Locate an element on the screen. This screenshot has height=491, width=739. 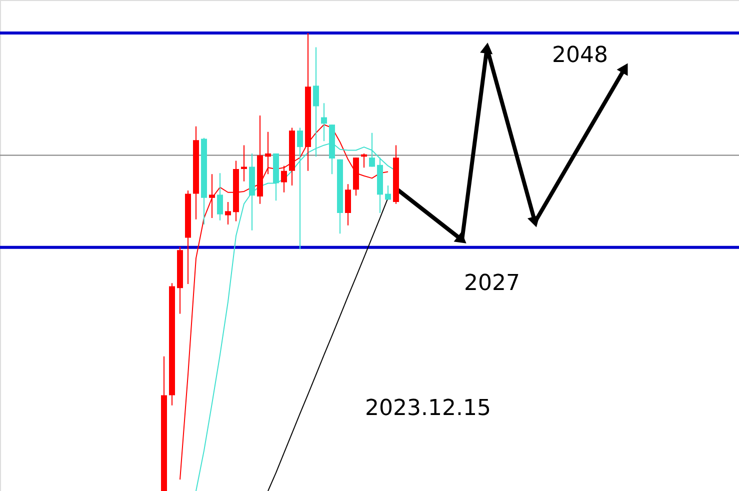
annotation: 2023.12.15 is located at coordinates (428, 408).